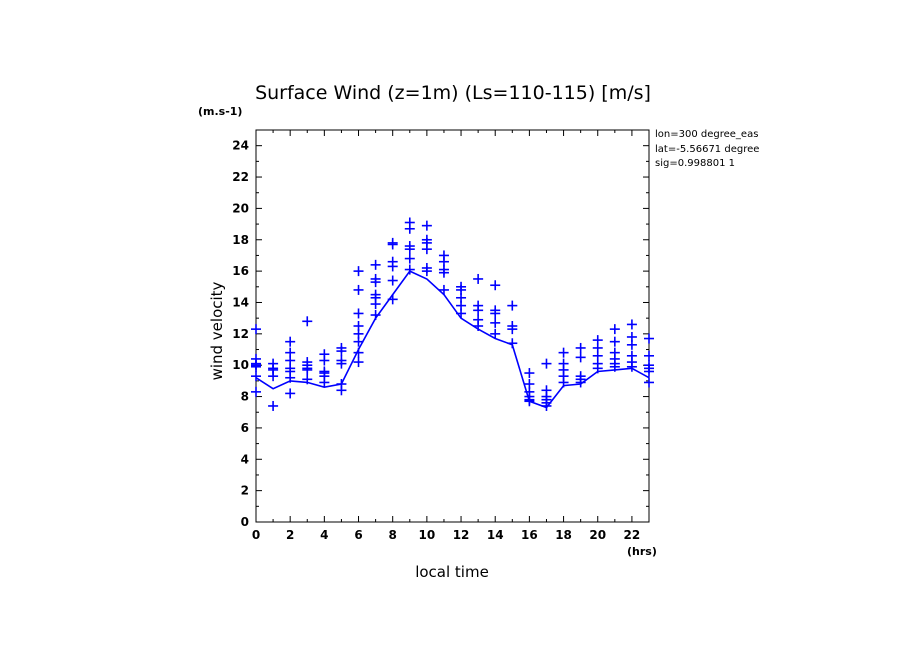  Describe the element at coordinates (597, 535) in the screenshot. I see `x-tick-label: 20` at that location.